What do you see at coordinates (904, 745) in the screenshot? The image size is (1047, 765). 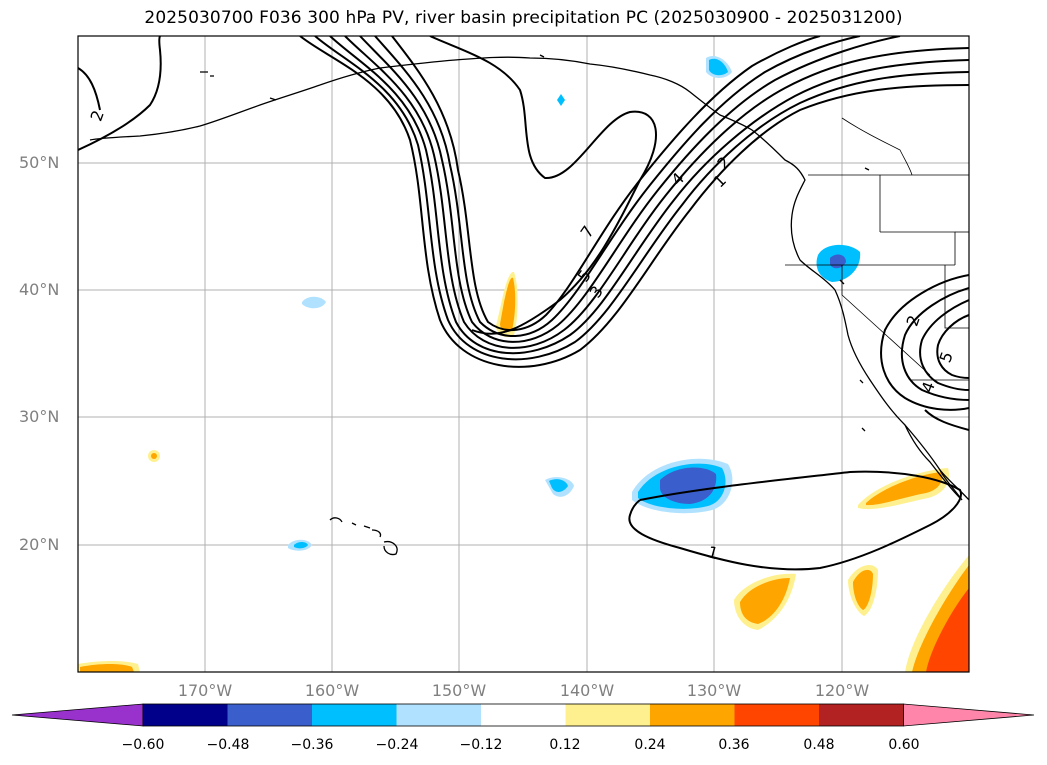 I see `colorbar-tick-label: 0.60` at bounding box center [904, 745].